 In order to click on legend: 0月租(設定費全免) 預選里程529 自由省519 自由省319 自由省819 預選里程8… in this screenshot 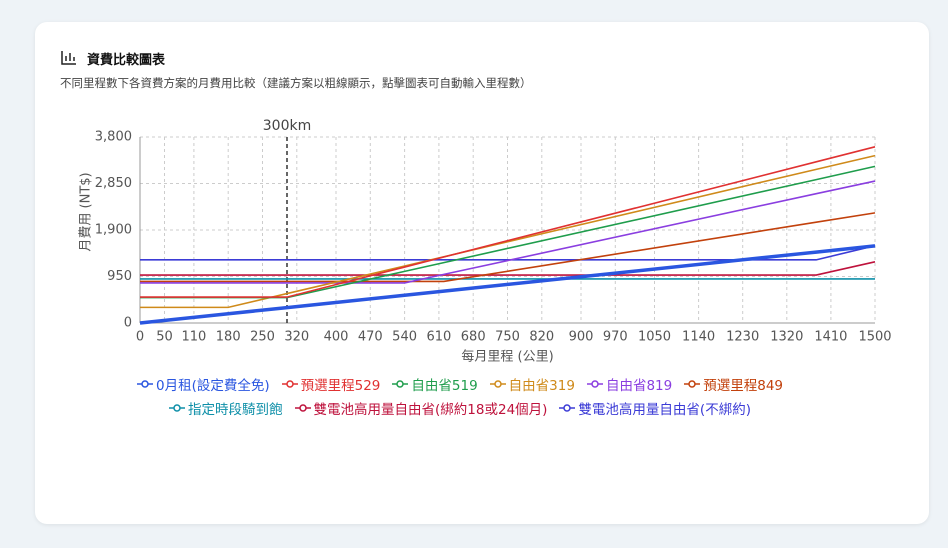, I will do `click(460, 396)`.